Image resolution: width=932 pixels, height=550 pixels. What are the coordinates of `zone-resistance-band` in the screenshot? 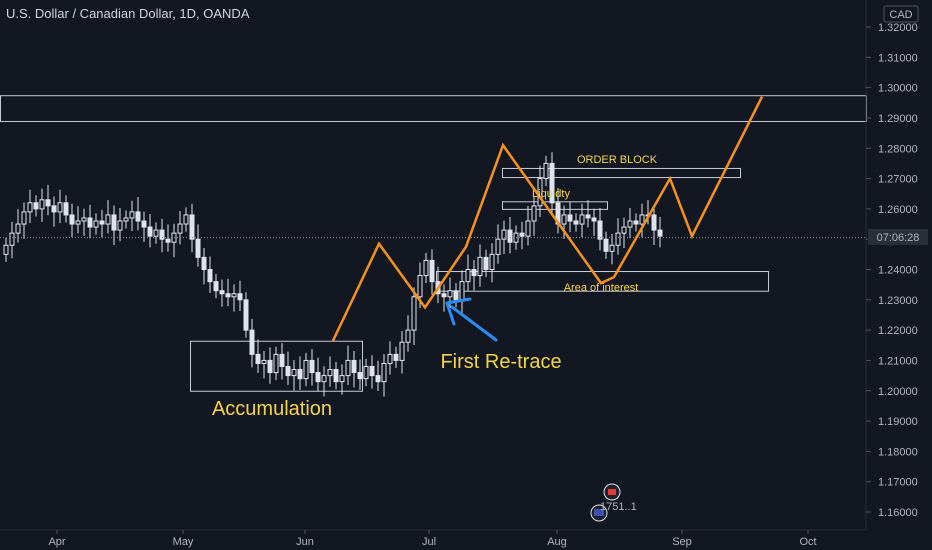 It's located at (433, 108).